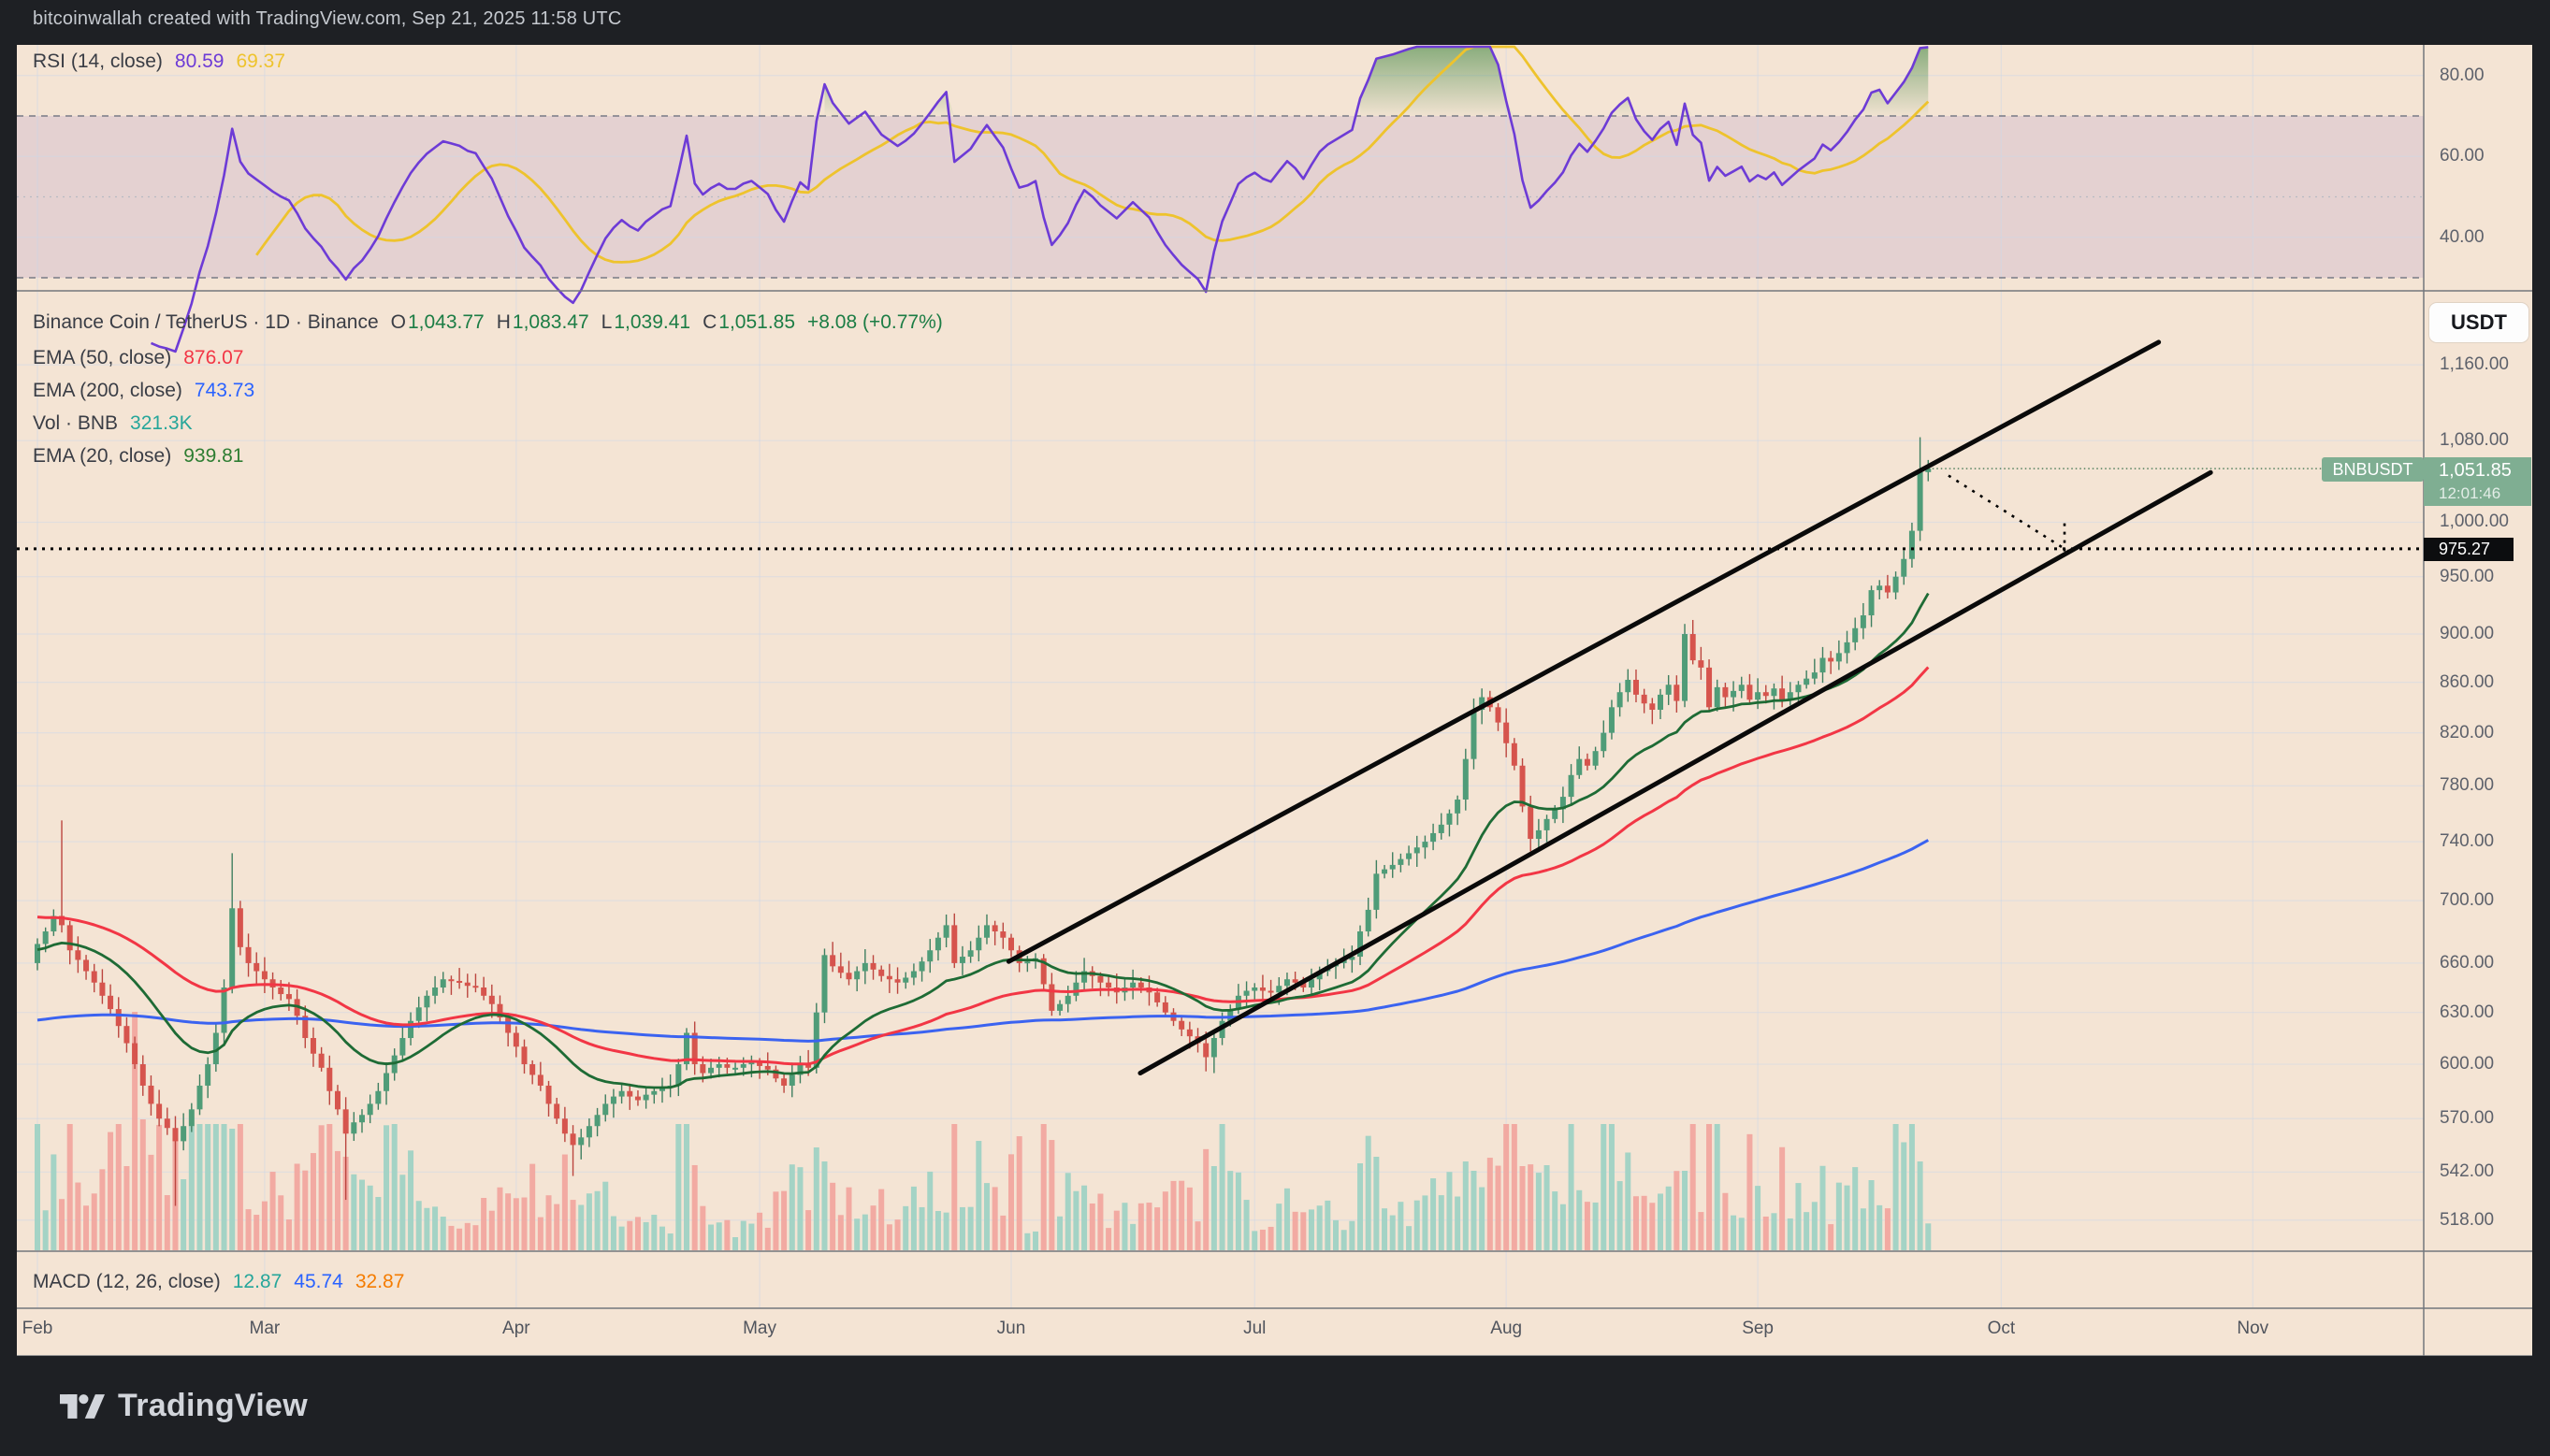 The height and width of the screenshot is (1456, 2550). What do you see at coordinates (2462, 156) in the screenshot?
I see `rsi-axis-label: 60.00` at bounding box center [2462, 156].